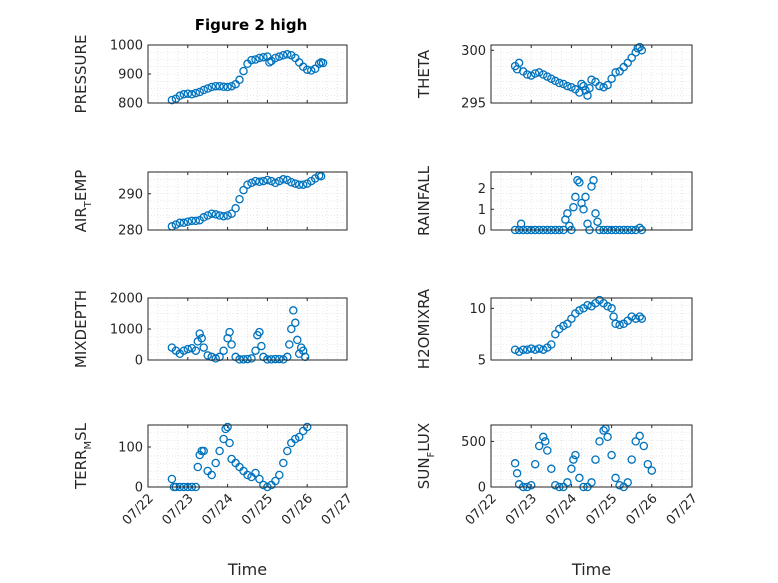 Image resolution: width=778 pixels, height=583 pixels. Describe the element at coordinates (473, 104) in the screenshot. I see `y-tick-label: 295` at that location.